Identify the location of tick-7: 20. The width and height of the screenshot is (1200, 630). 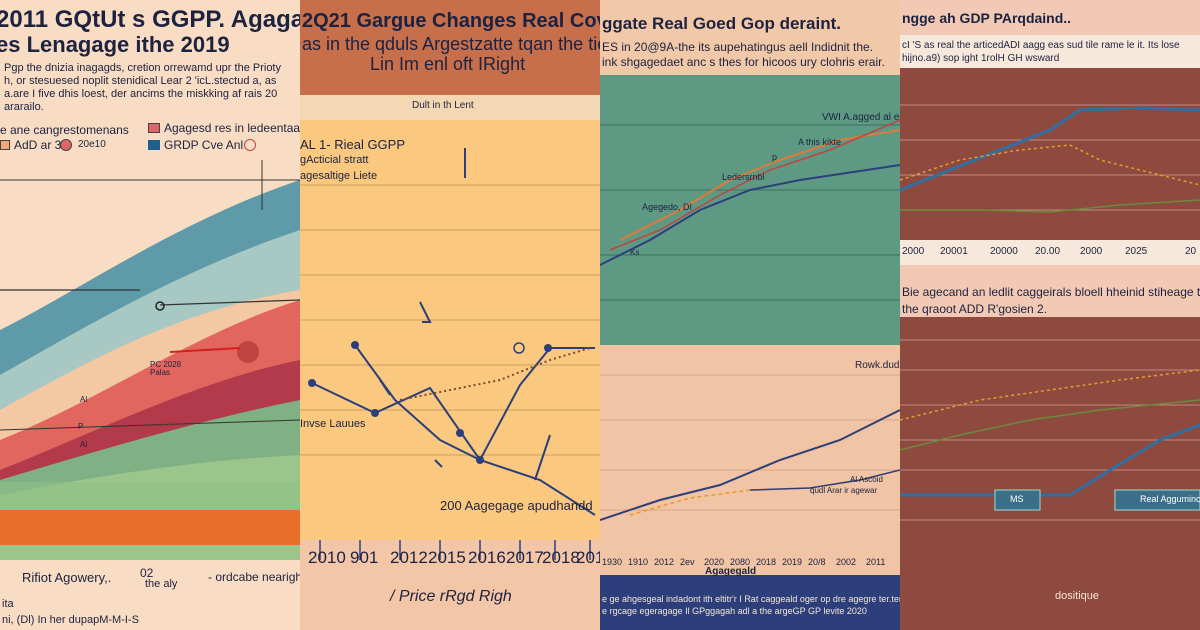
(1191, 251).